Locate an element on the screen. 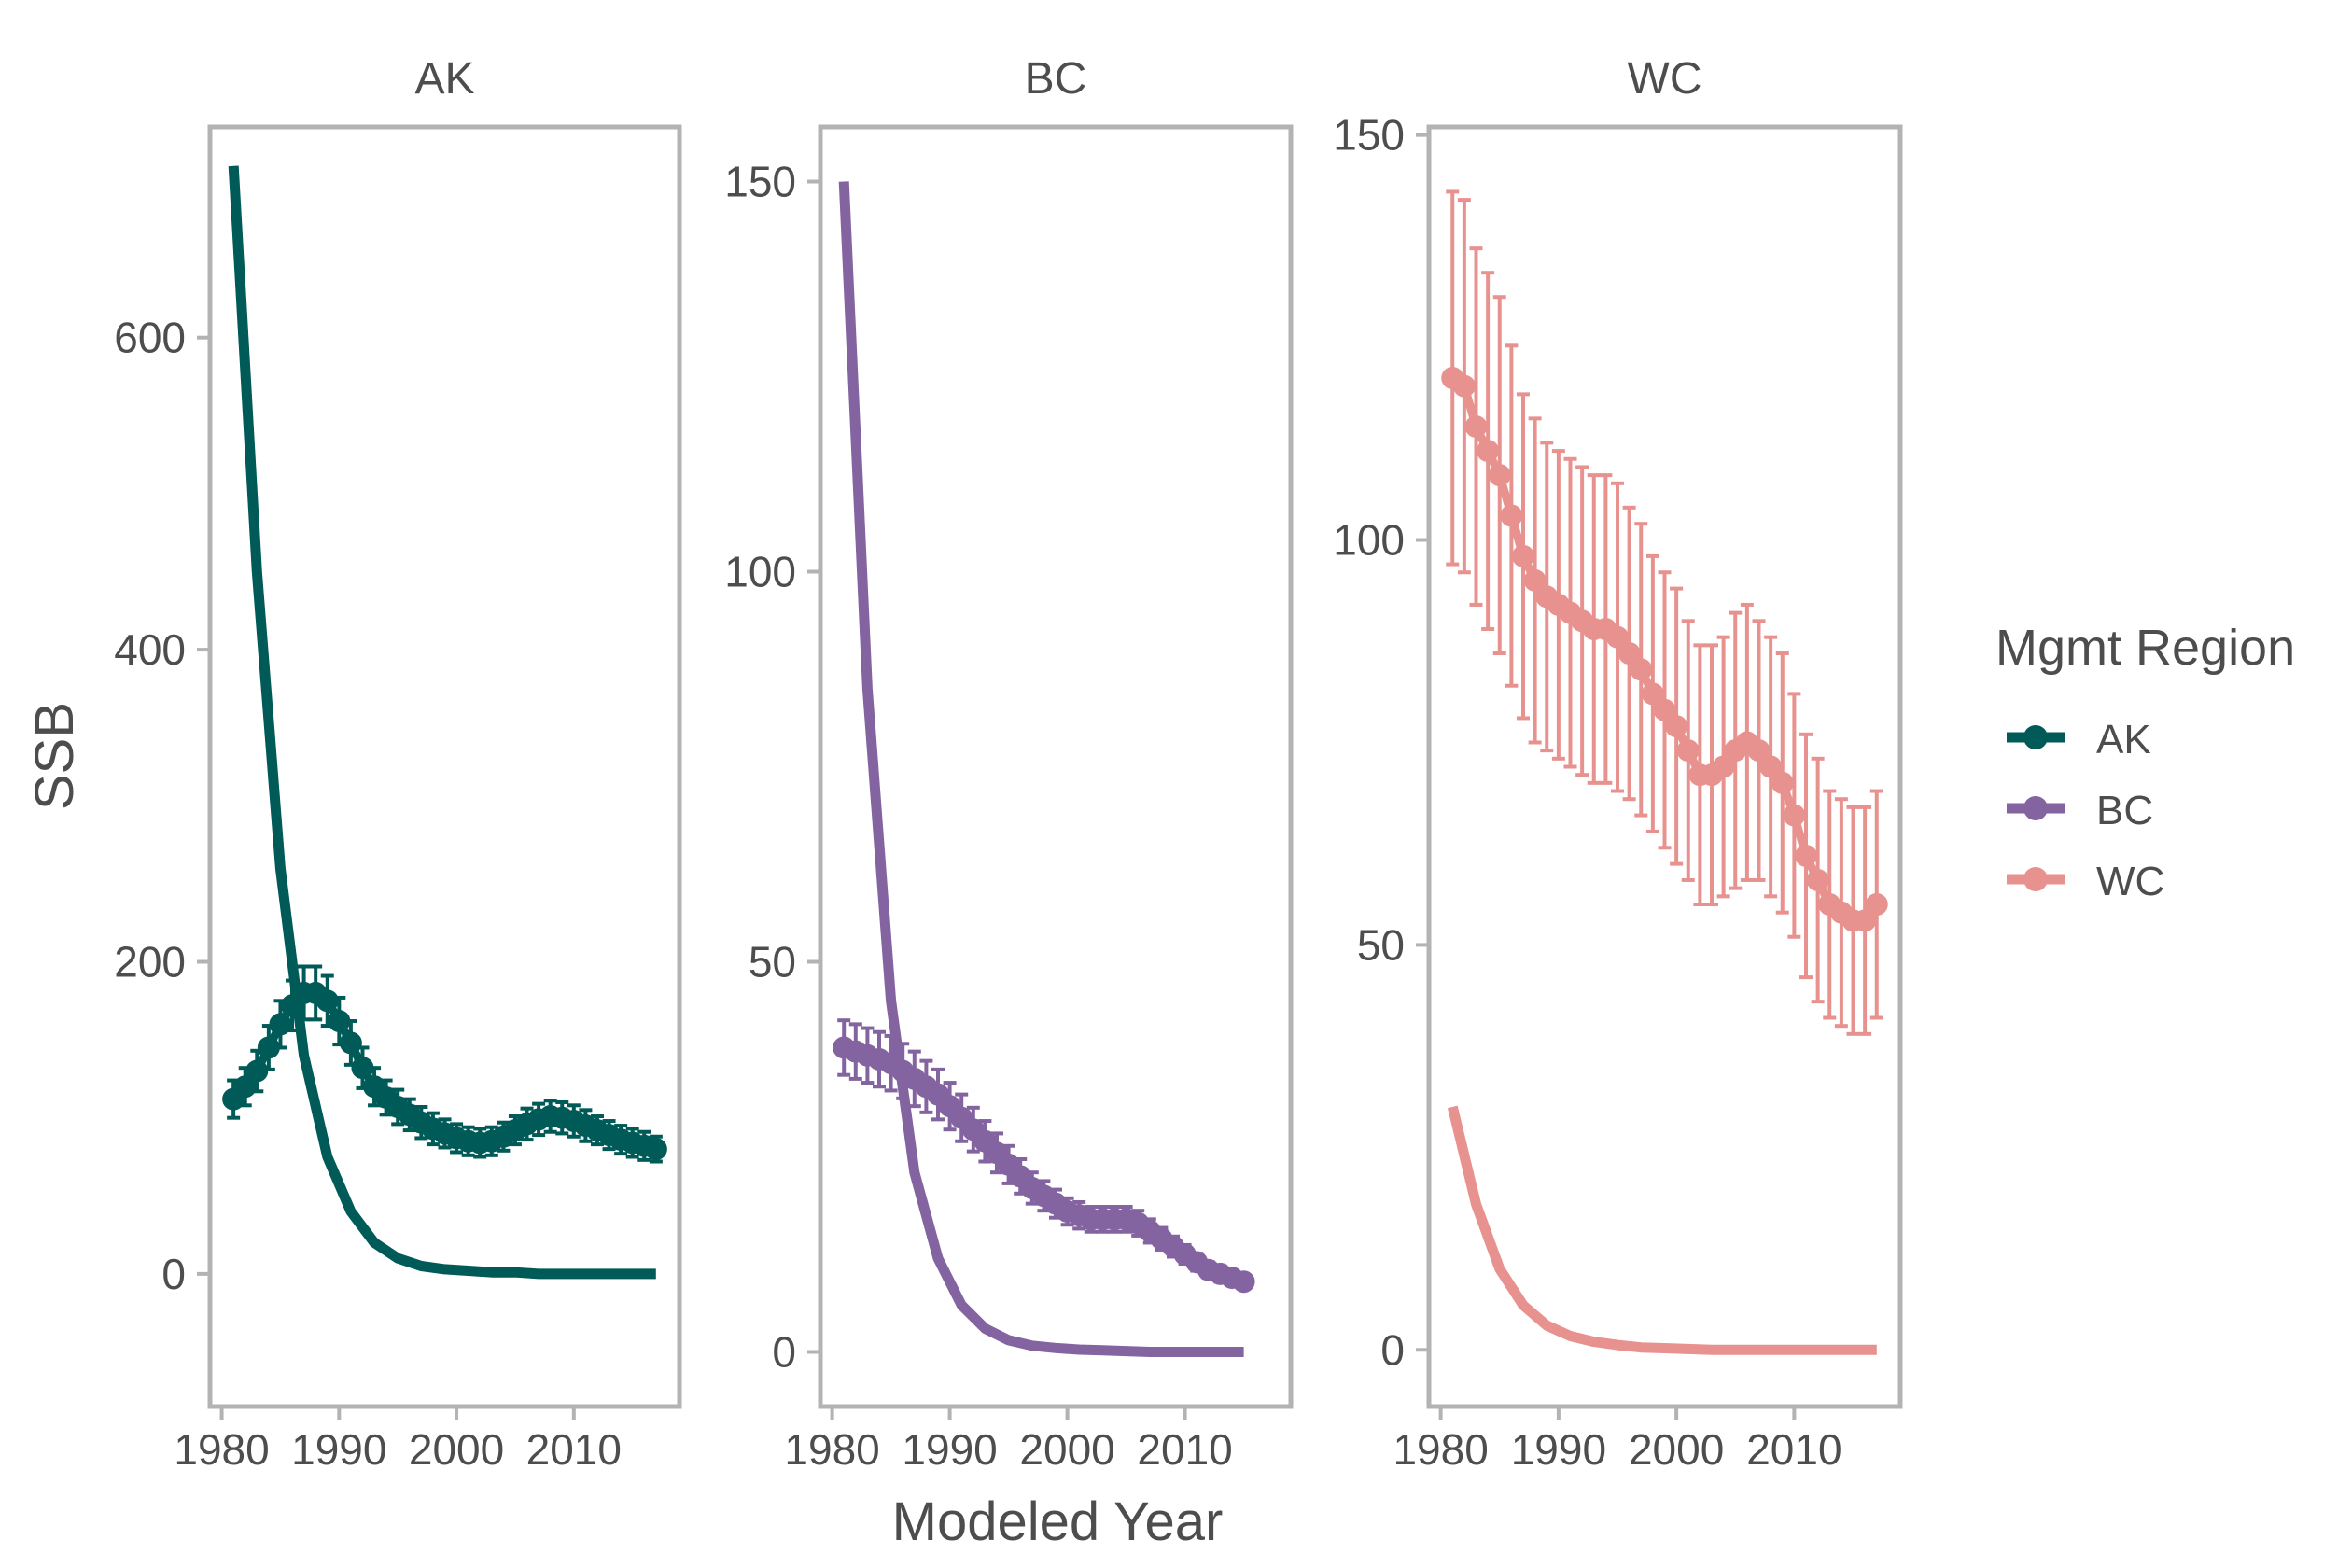 The image size is (2352, 1568). legend-entry-bc: BC is located at coordinates (2080, 810).